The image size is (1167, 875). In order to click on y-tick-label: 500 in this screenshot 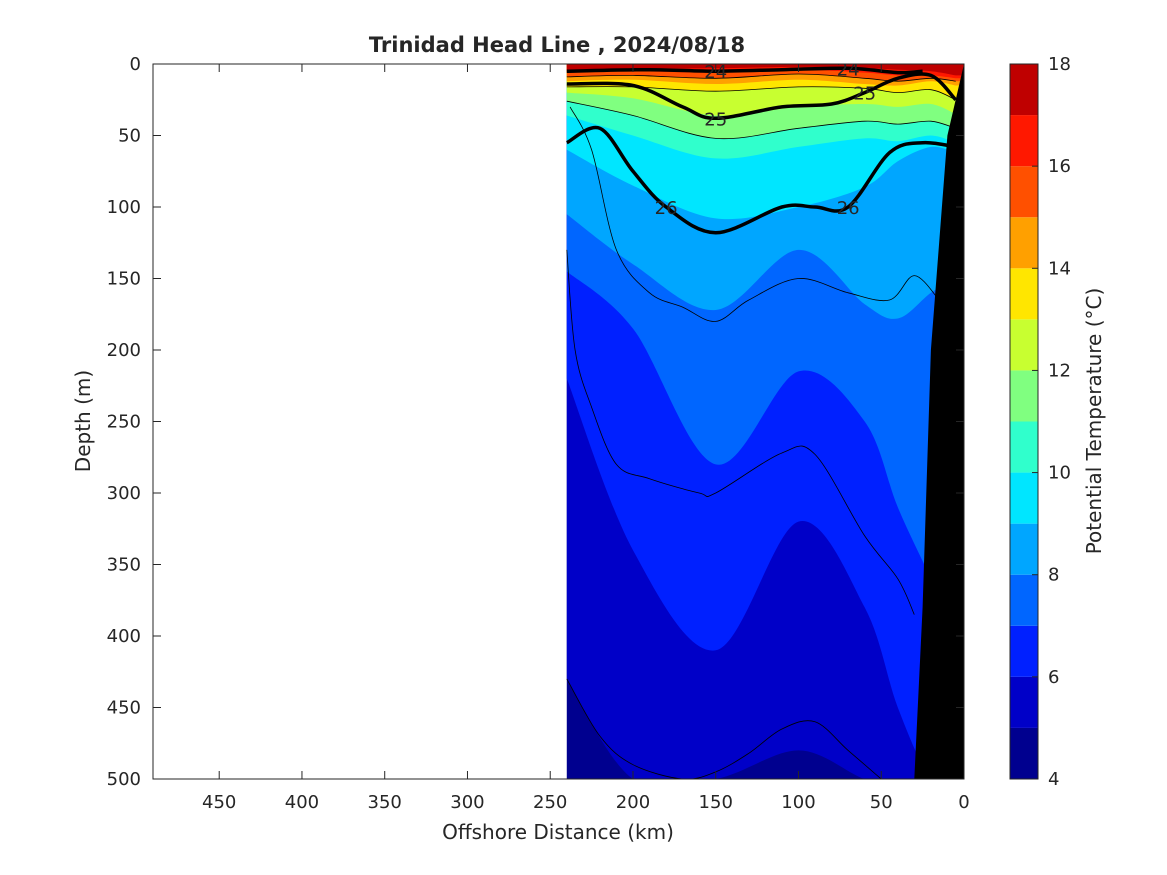, I will do `click(124, 779)`.